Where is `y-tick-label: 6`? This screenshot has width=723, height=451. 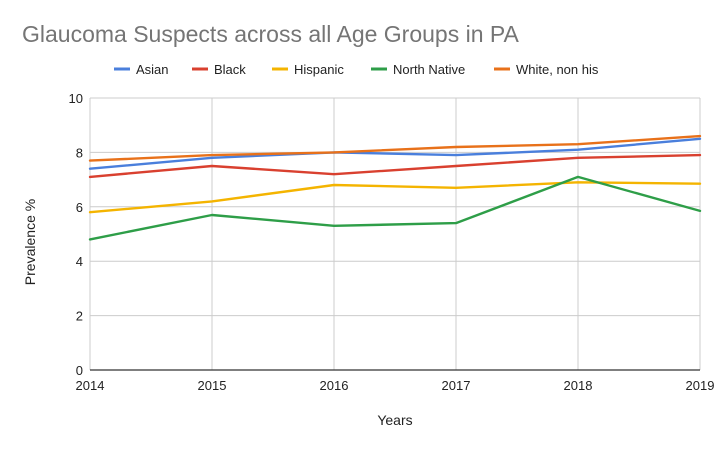 y-tick-label: 6 is located at coordinates (79, 207).